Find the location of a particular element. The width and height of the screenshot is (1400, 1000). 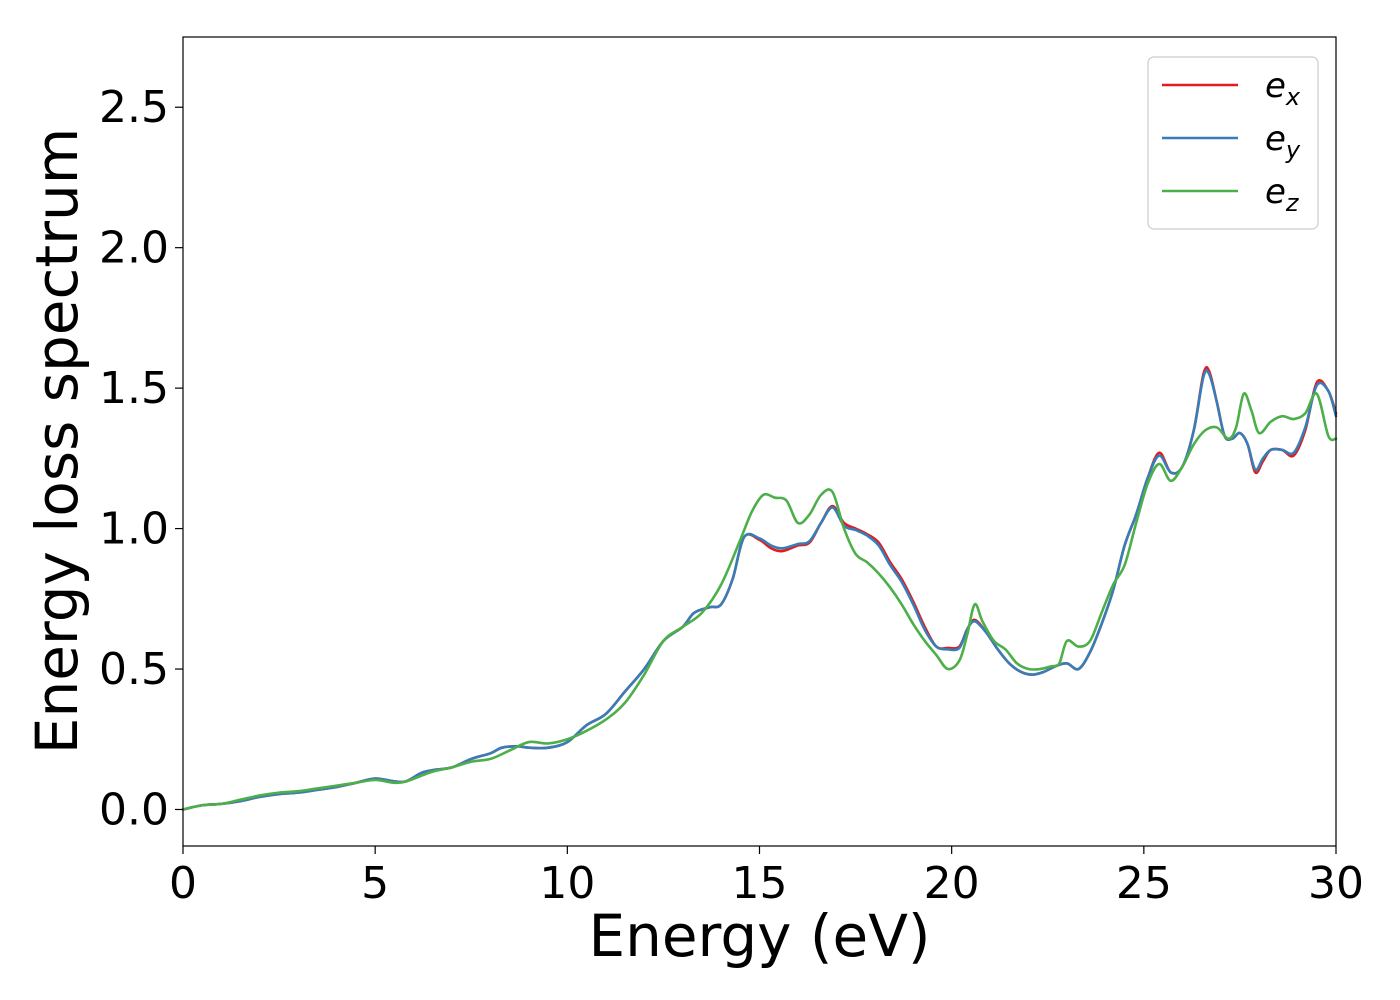

y-tick-label: 1.0 is located at coordinates (134, 529).